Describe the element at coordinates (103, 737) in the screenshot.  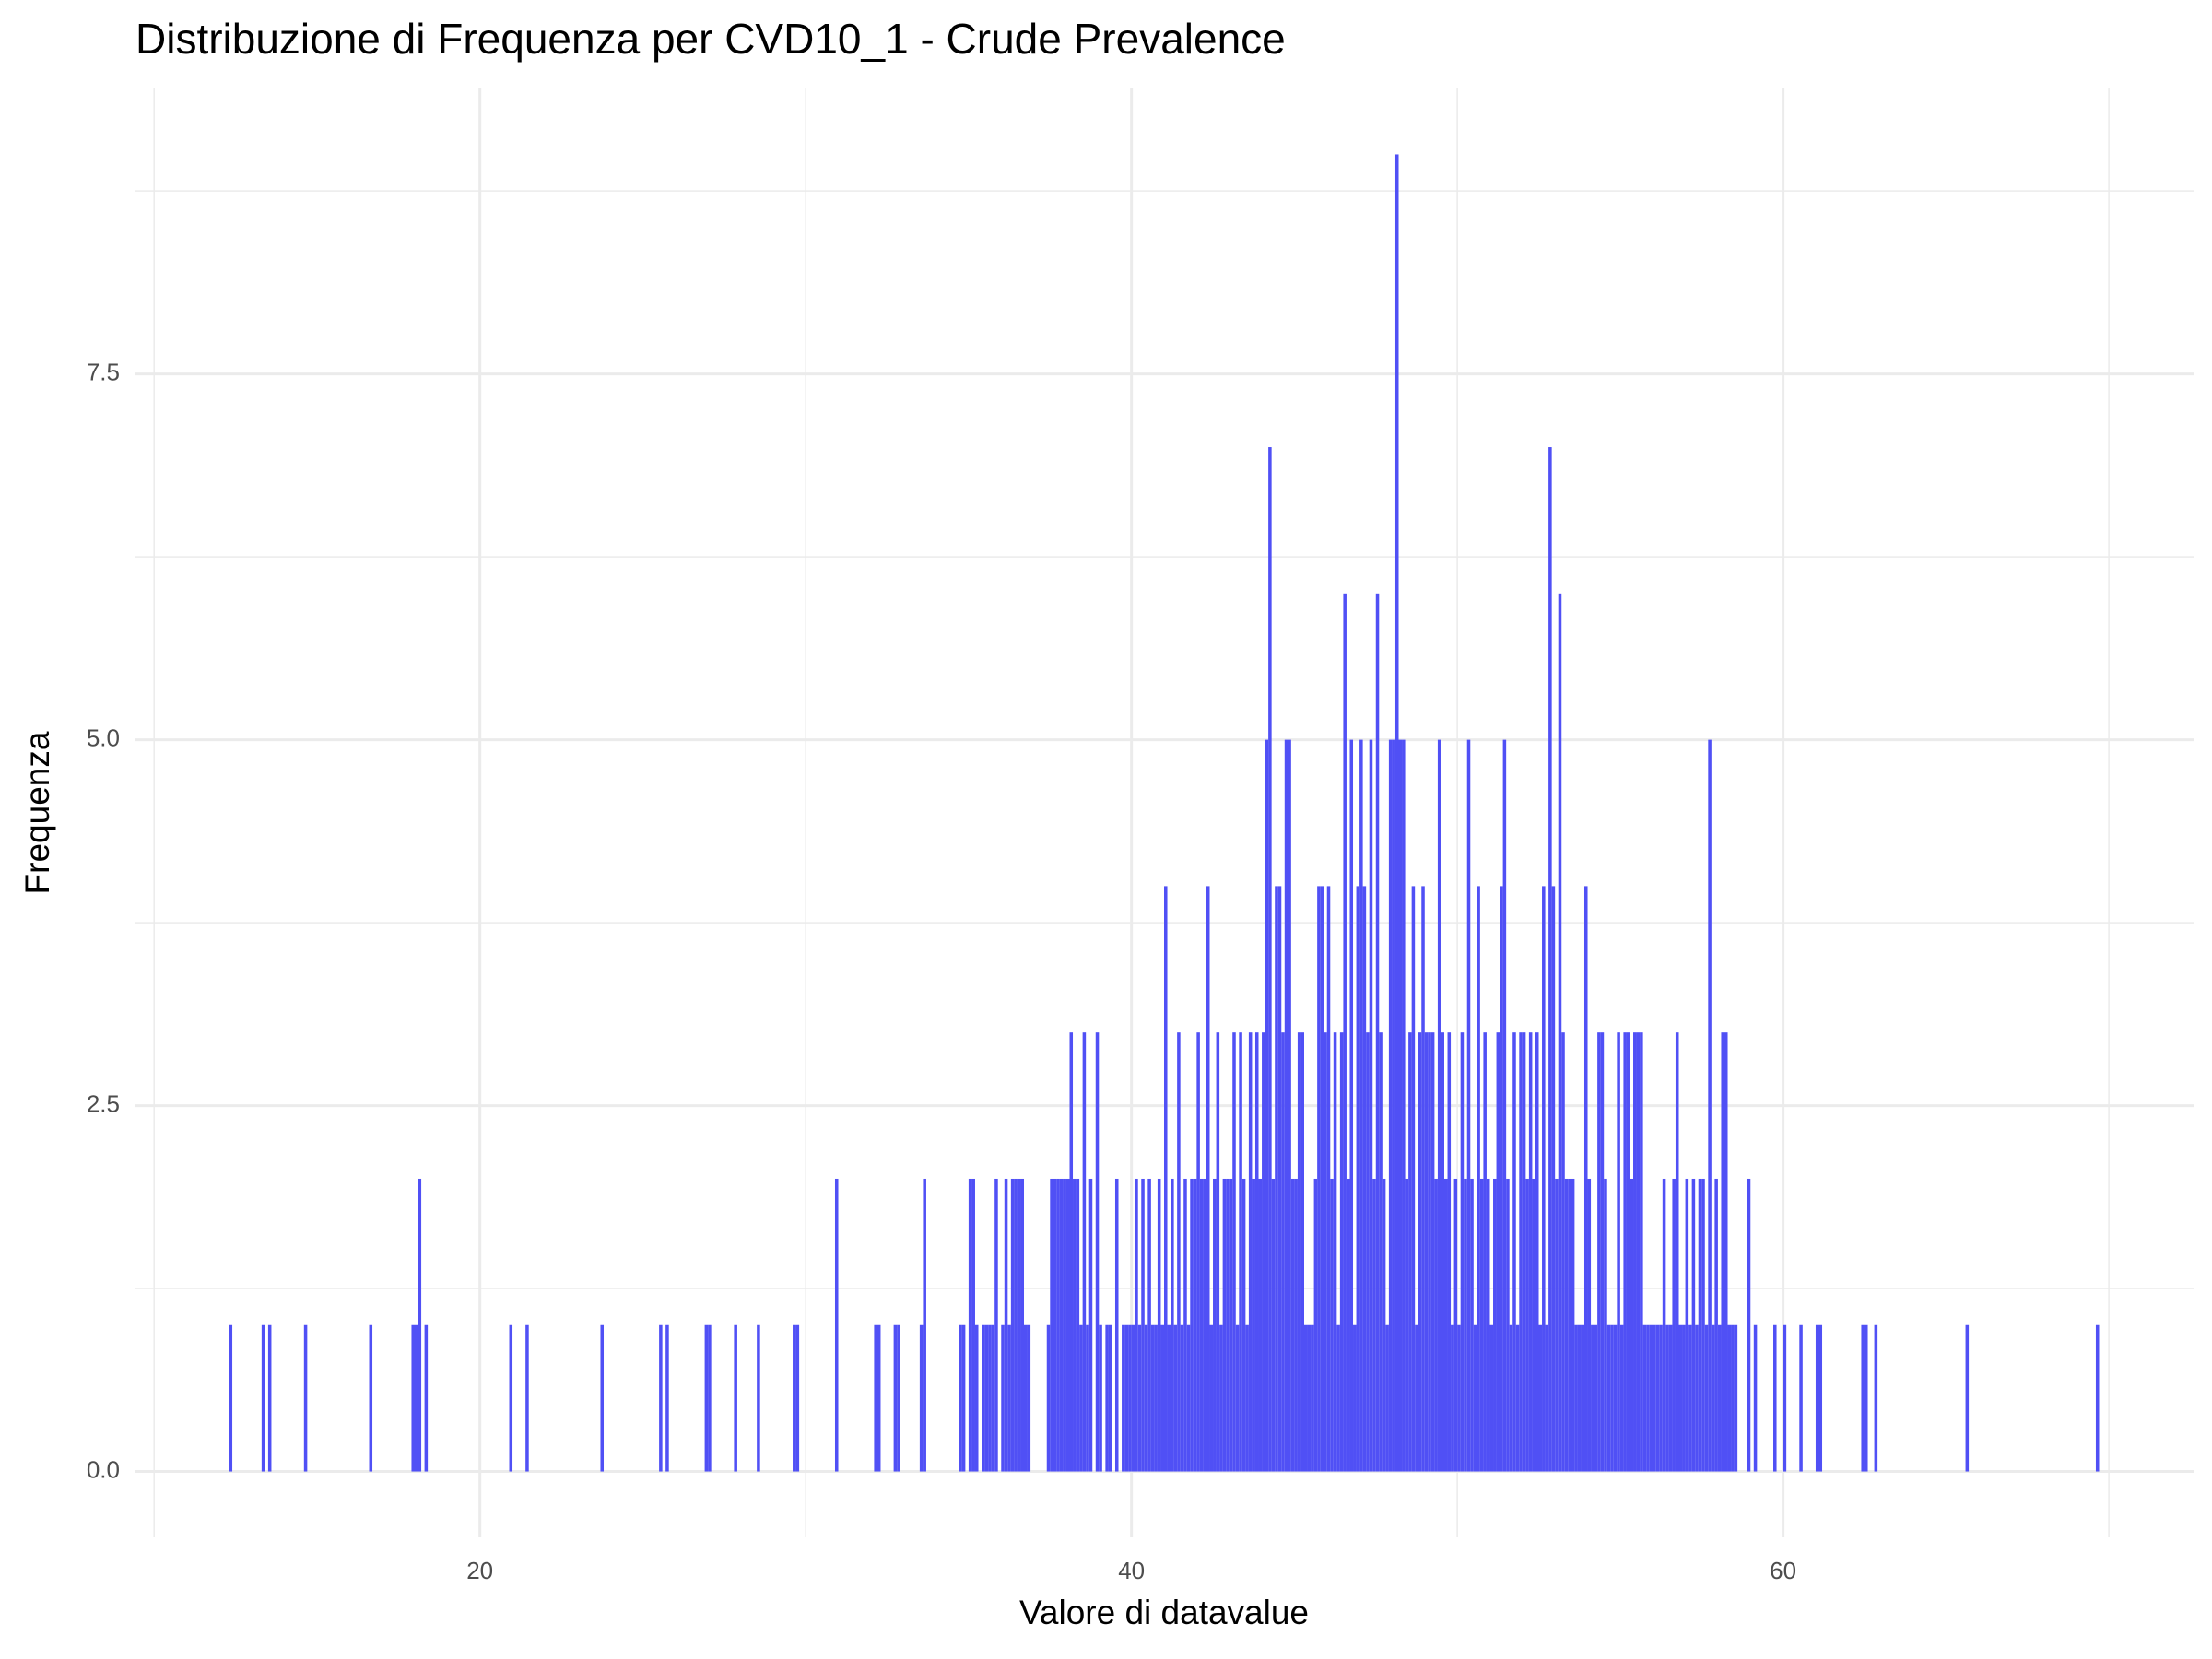
I see `y-tick-label: 5.0` at that location.